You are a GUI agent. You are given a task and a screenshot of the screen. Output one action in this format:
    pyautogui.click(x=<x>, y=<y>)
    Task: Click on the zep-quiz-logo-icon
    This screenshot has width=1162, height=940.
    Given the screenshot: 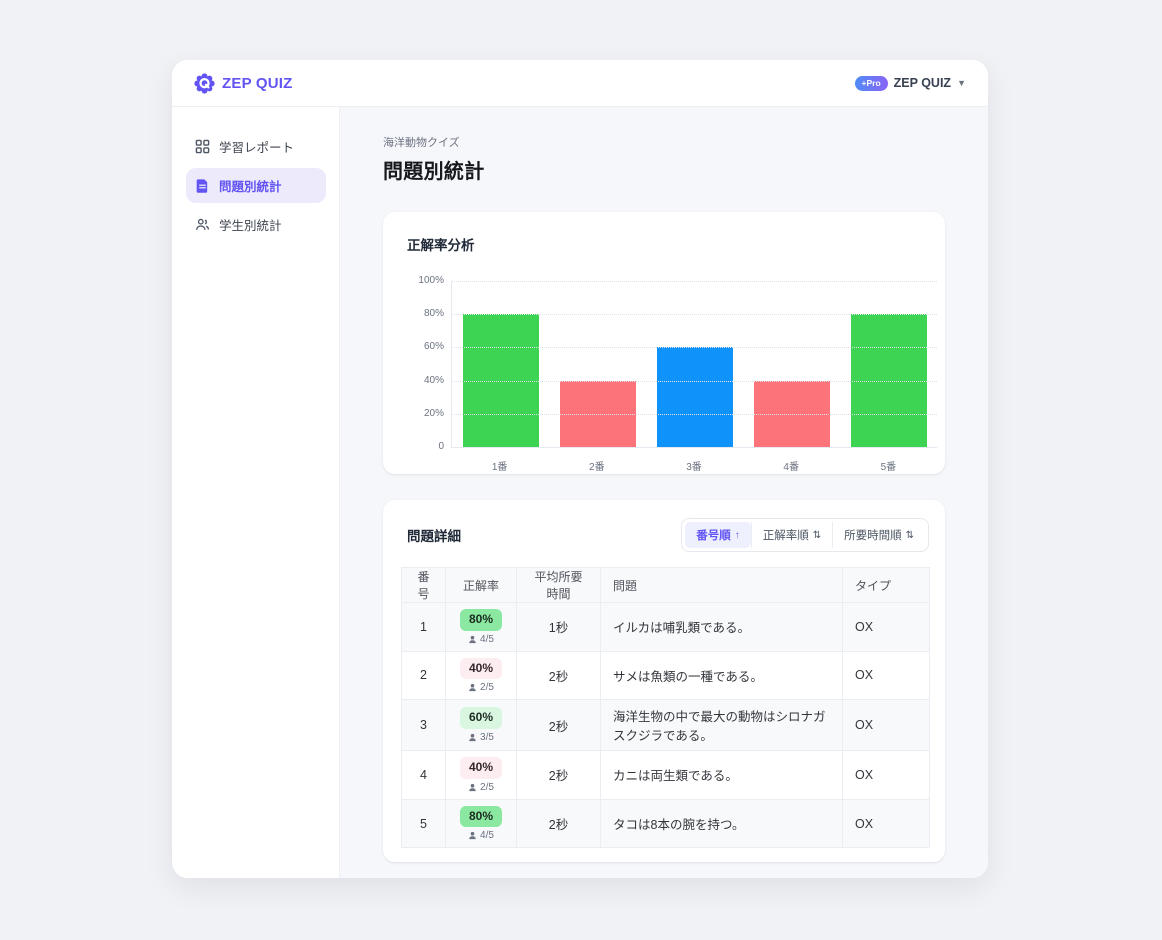 What is the action you would take?
    pyautogui.click(x=204, y=83)
    